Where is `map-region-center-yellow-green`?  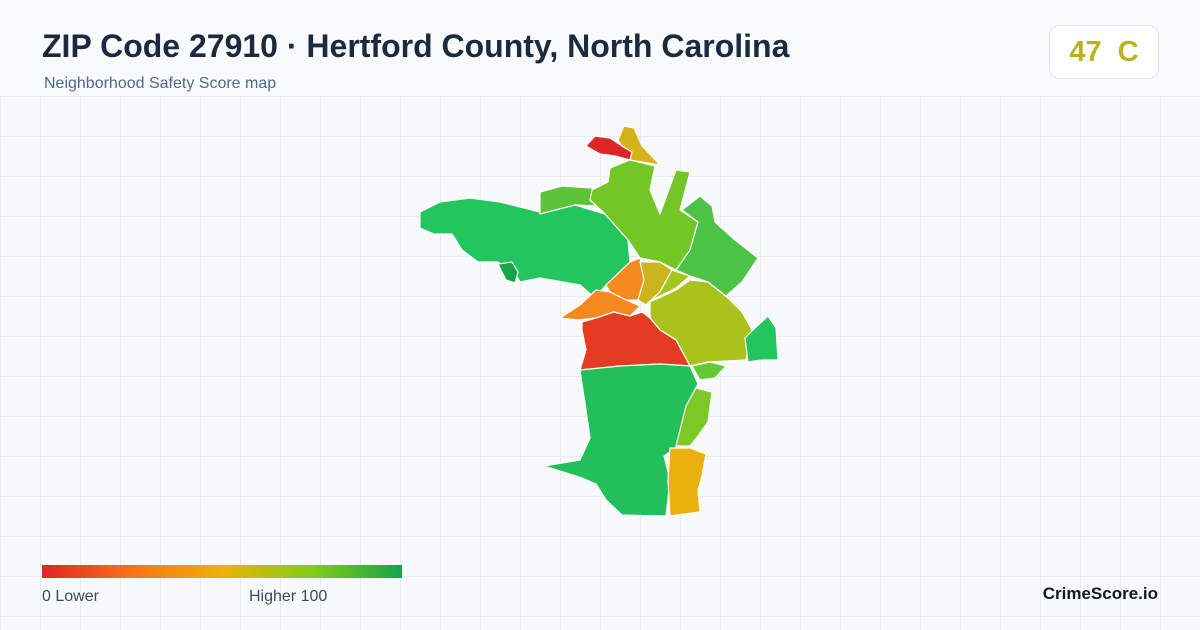 map-region-center-yellow-green is located at coordinates (668, 287).